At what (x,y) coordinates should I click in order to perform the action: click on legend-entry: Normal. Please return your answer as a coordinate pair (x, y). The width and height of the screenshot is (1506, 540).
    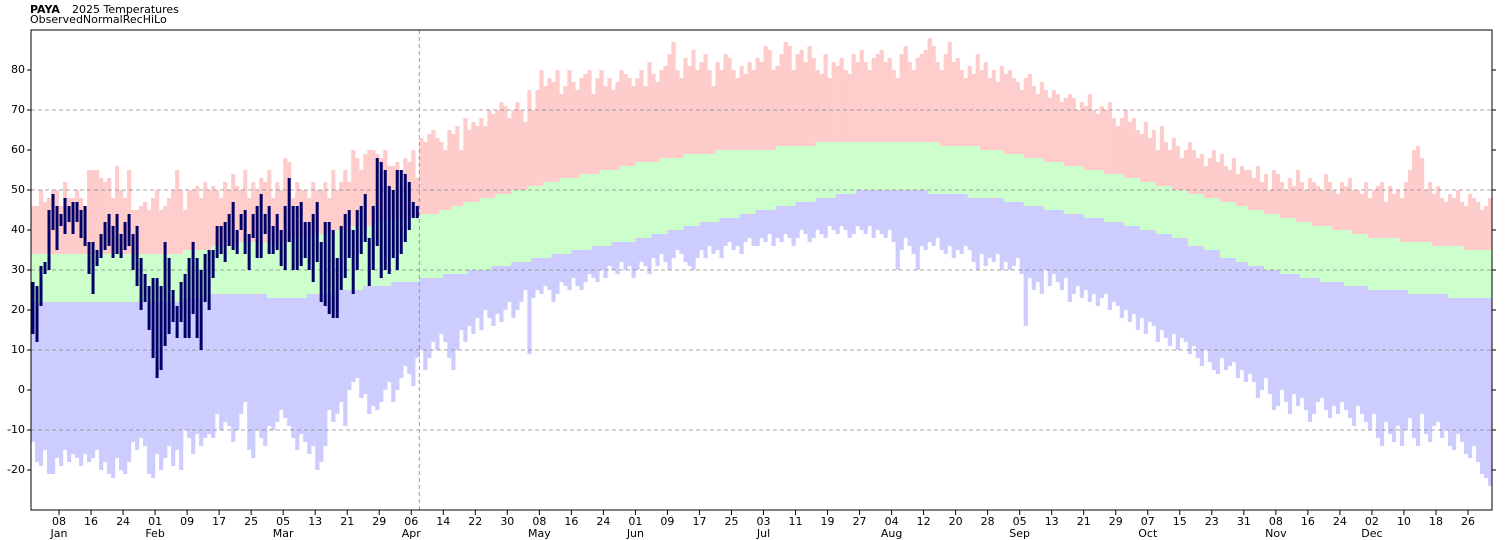
    Looking at the image, I should click on (103, 19).